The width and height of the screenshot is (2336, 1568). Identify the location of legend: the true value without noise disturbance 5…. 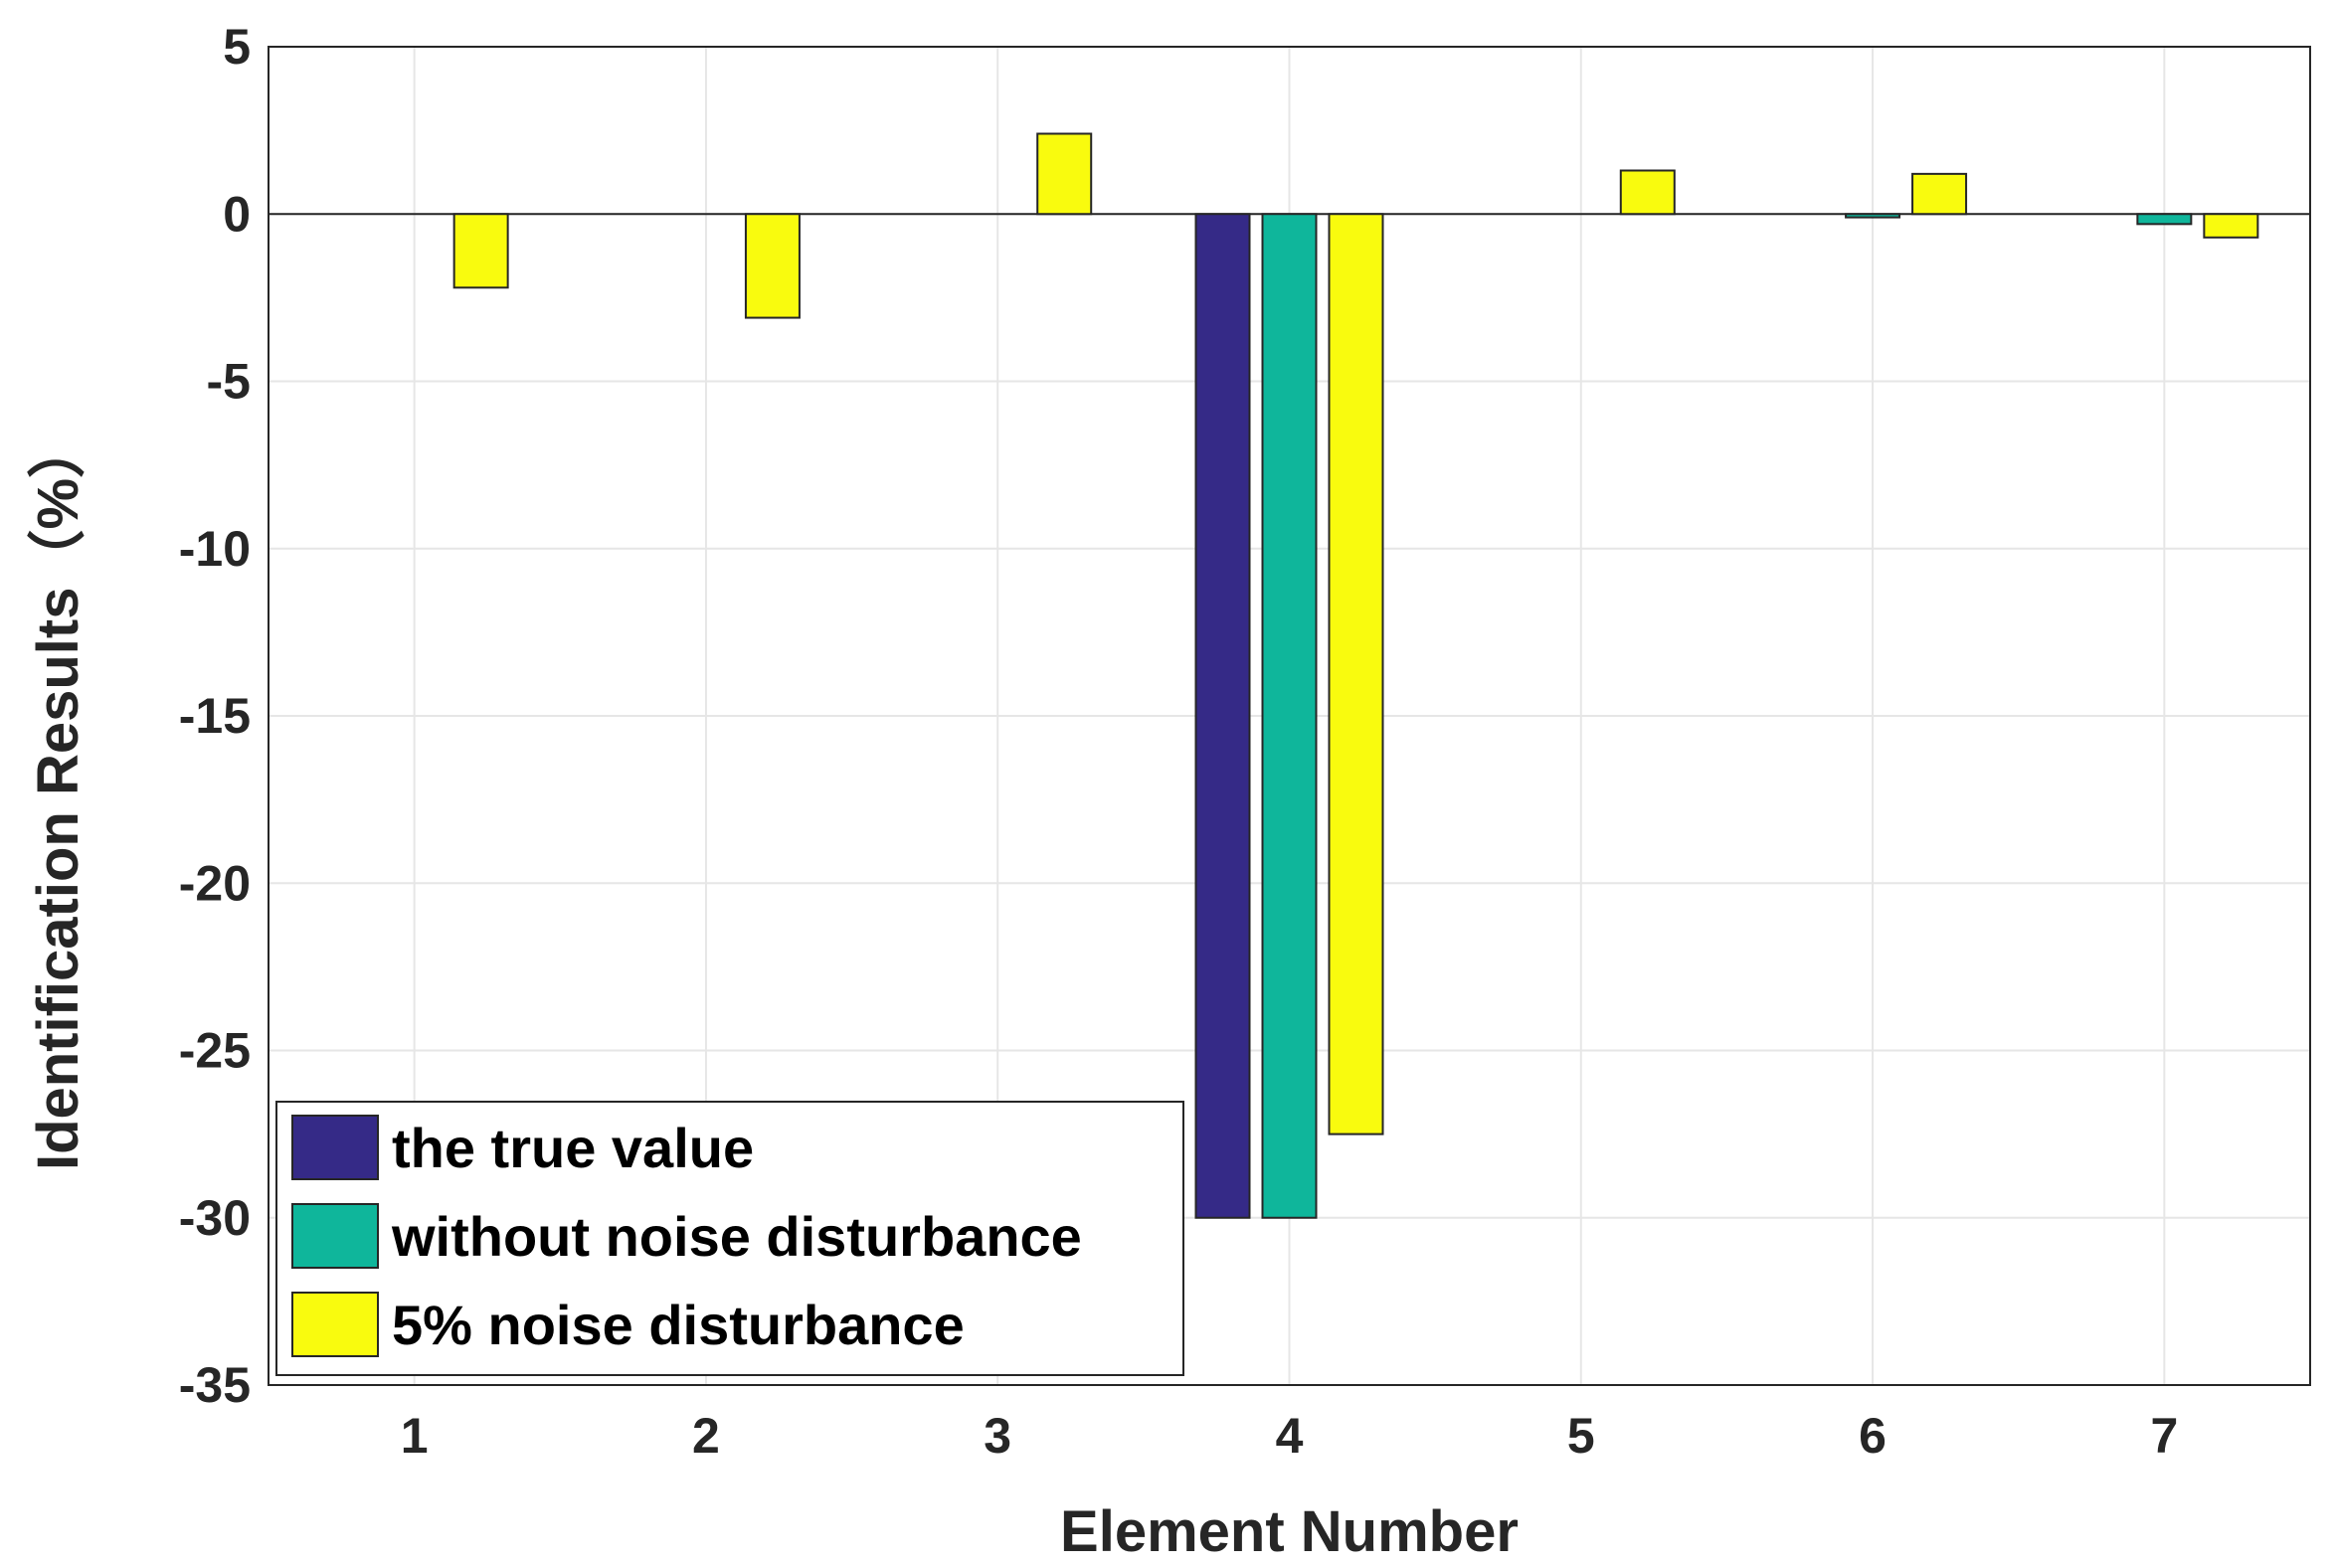
(730, 1238).